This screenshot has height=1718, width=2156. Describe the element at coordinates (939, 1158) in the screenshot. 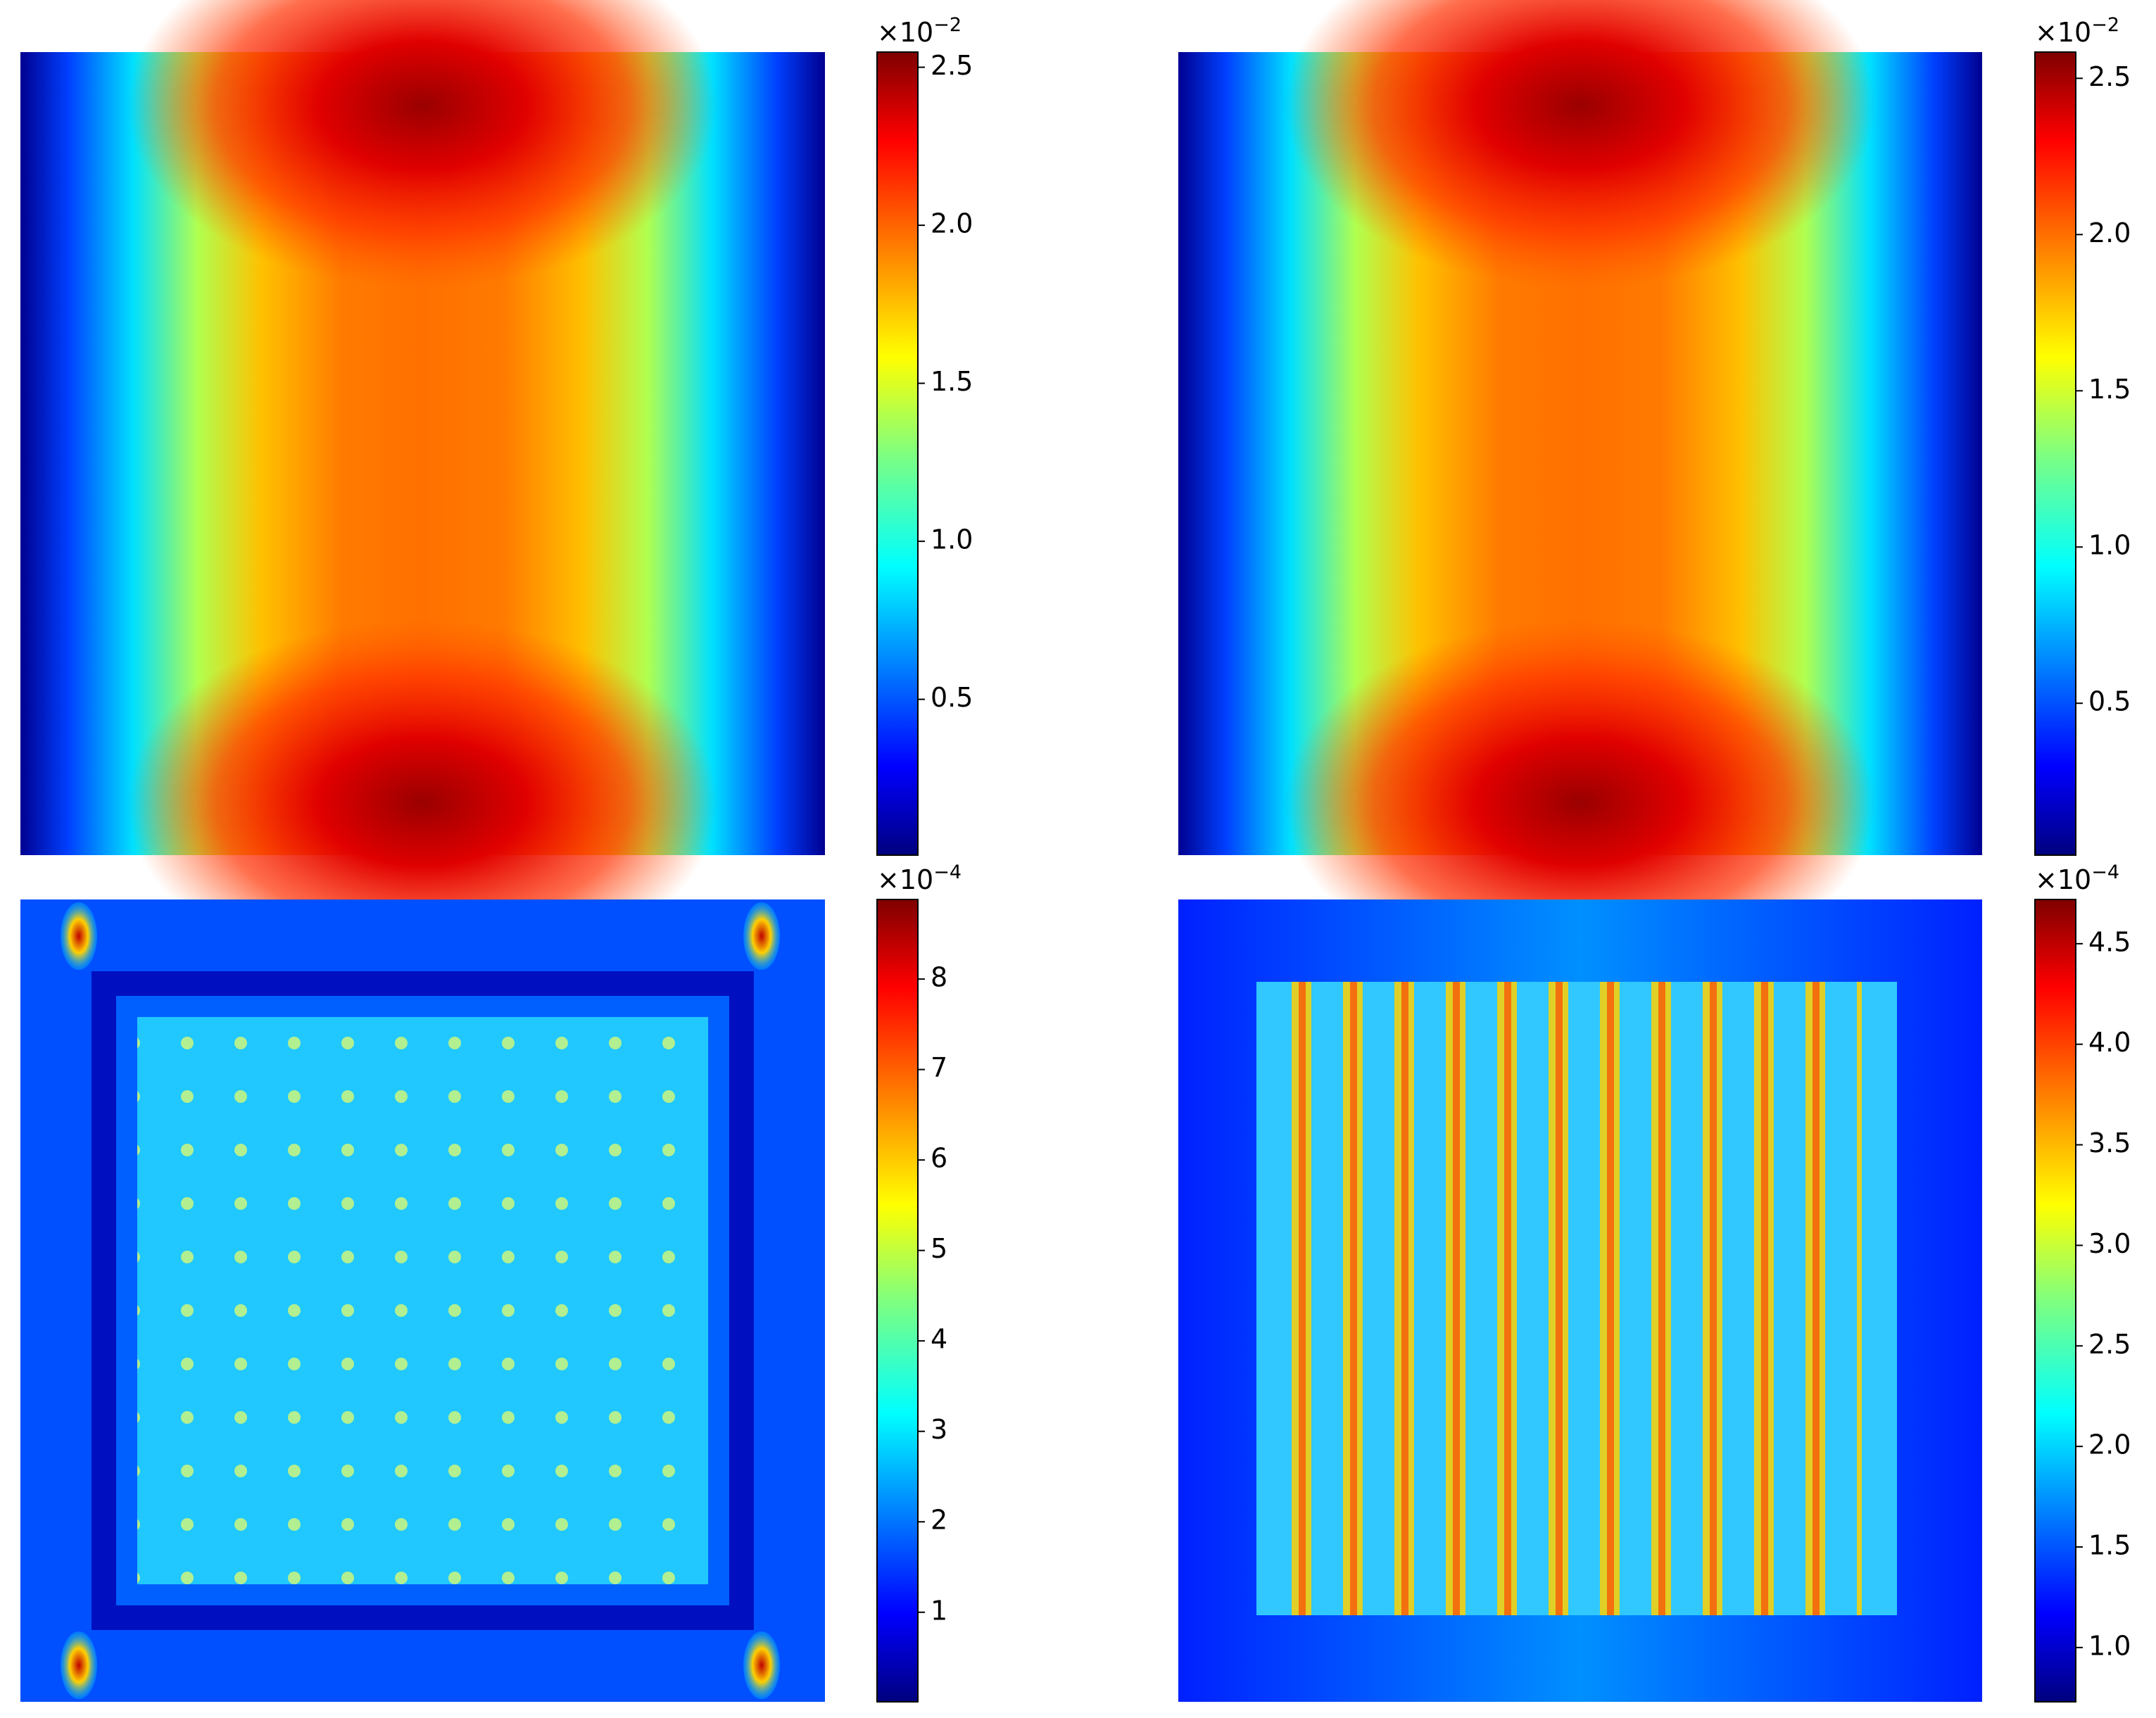

I see `colorbar-tick-label: 6` at that location.